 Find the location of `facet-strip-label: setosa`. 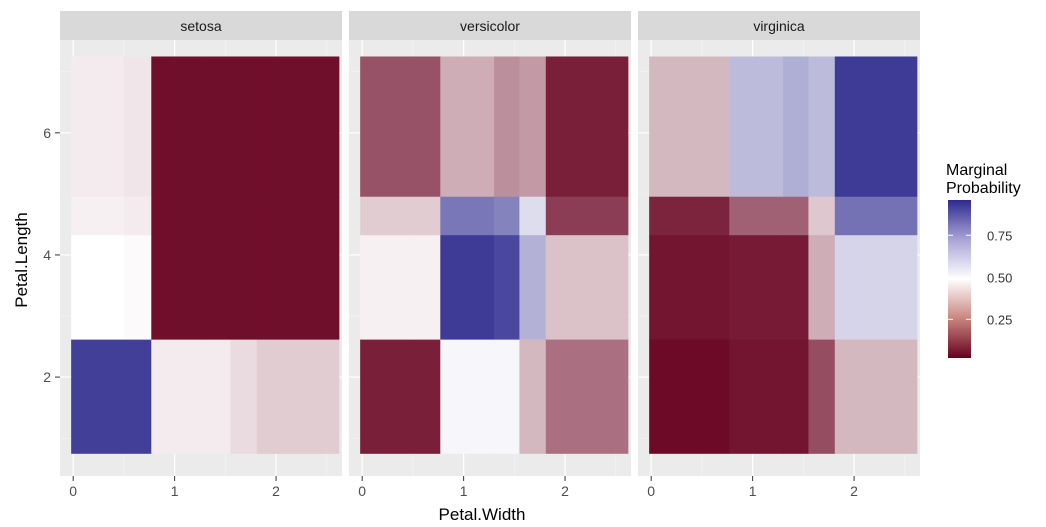

facet-strip-label: setosa is located at coordinates (200, 26).